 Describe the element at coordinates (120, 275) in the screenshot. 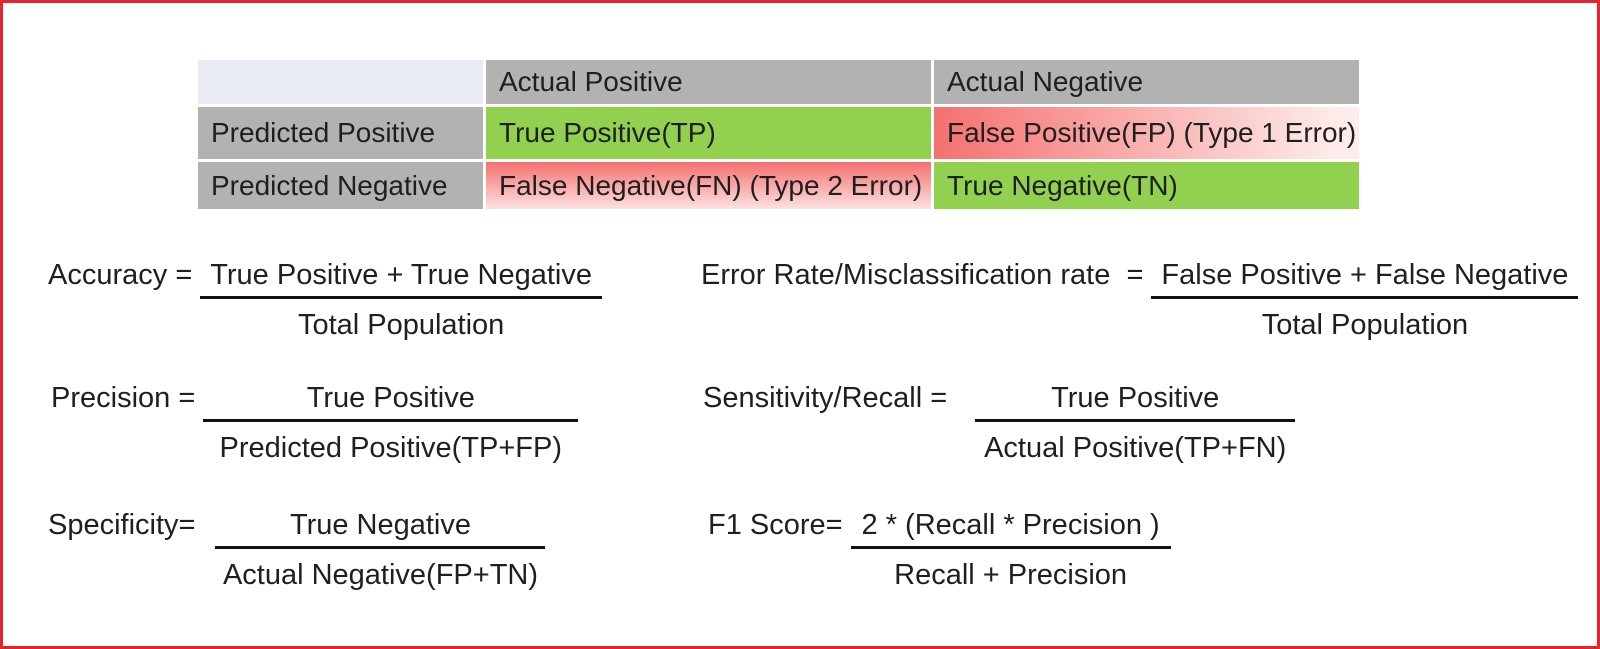

I see `formula-accuracy-label: Accuracy =` at that location.